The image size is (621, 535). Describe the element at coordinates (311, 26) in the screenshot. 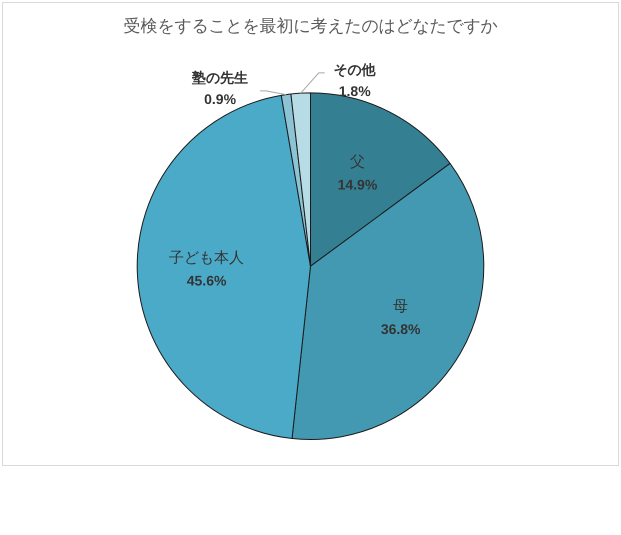

I see `chart-title: 受検をすることを最初に考えたのはどなたですか` at that location.